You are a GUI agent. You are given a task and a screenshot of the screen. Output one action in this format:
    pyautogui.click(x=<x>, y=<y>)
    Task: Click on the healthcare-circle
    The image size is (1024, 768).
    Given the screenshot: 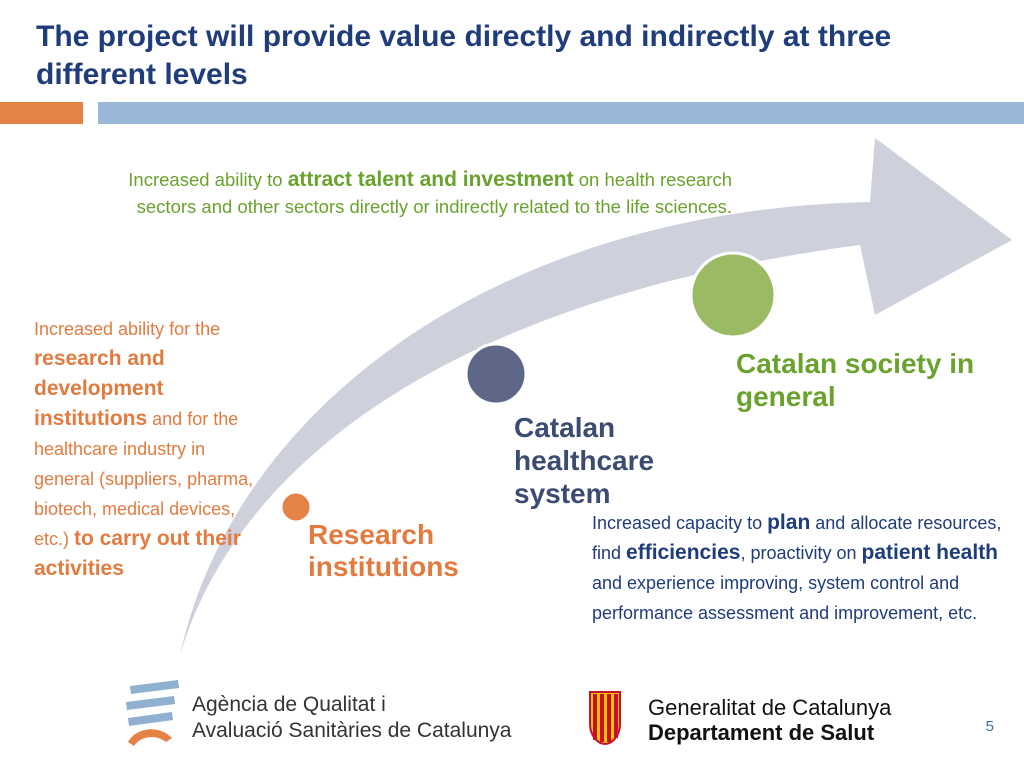 What is the action you would take?
    pyautogui.click(x=496, y=374)
    